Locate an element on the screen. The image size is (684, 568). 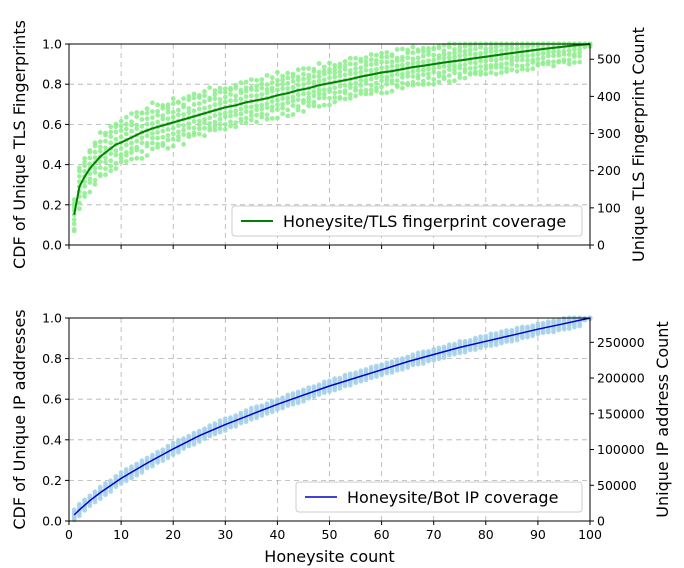
y-tick-label: 0.2 is located at coordinates (52, 204).